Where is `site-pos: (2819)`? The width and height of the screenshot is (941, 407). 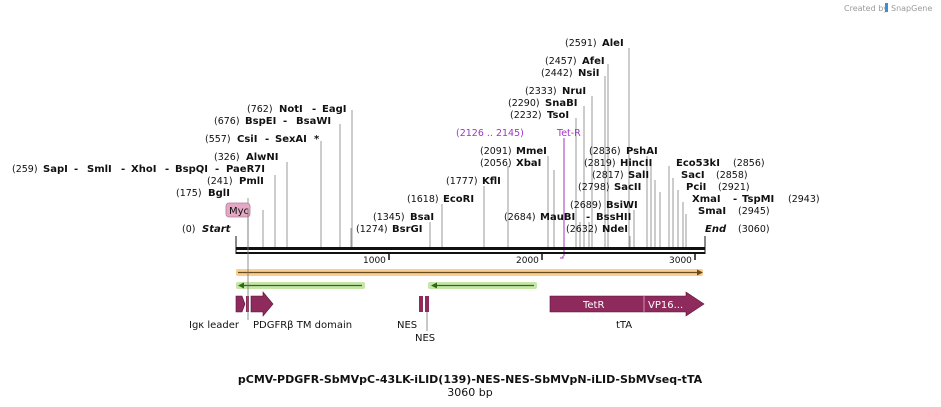 site-pos: (2819) is located at coordinates (600, 163).